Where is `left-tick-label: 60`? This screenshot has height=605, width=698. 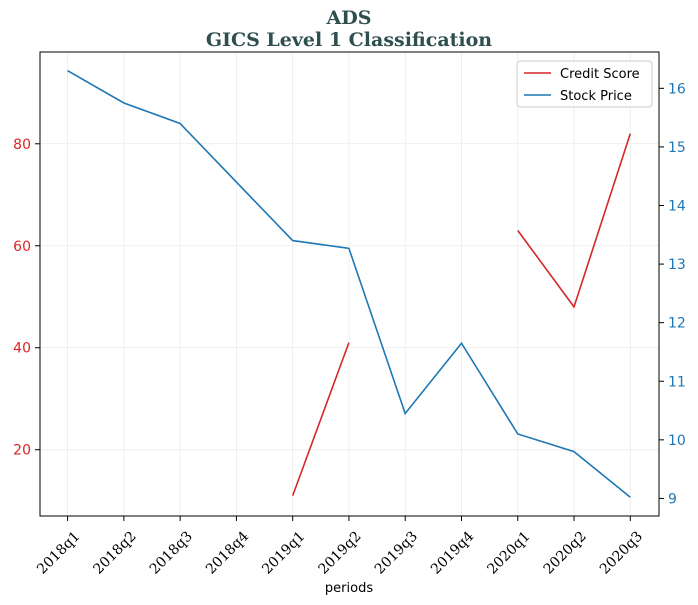 left-tick-label: 60 is located at coordinates (22, 247).